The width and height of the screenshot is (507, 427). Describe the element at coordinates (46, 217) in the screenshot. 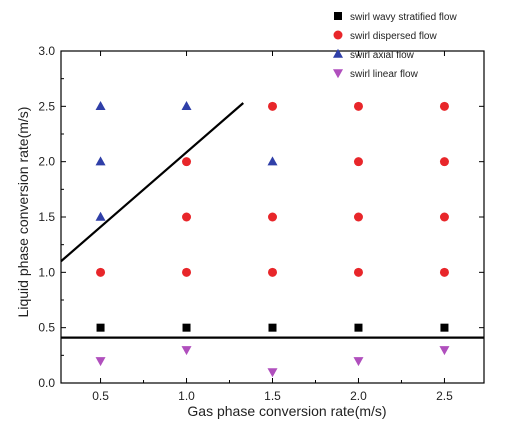

I see `y-tick-label: 1.5` at that location.